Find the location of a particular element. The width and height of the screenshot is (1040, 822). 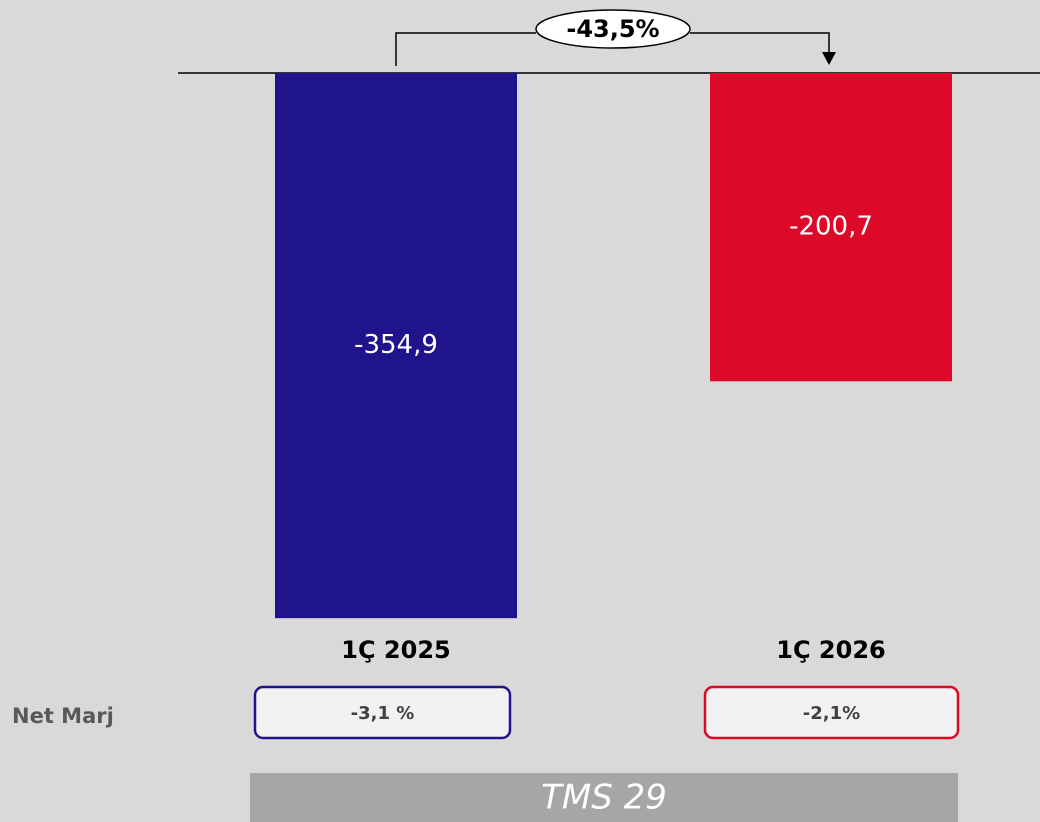

net-margin-value: -3,1 % is located at coordinates (383, 713).